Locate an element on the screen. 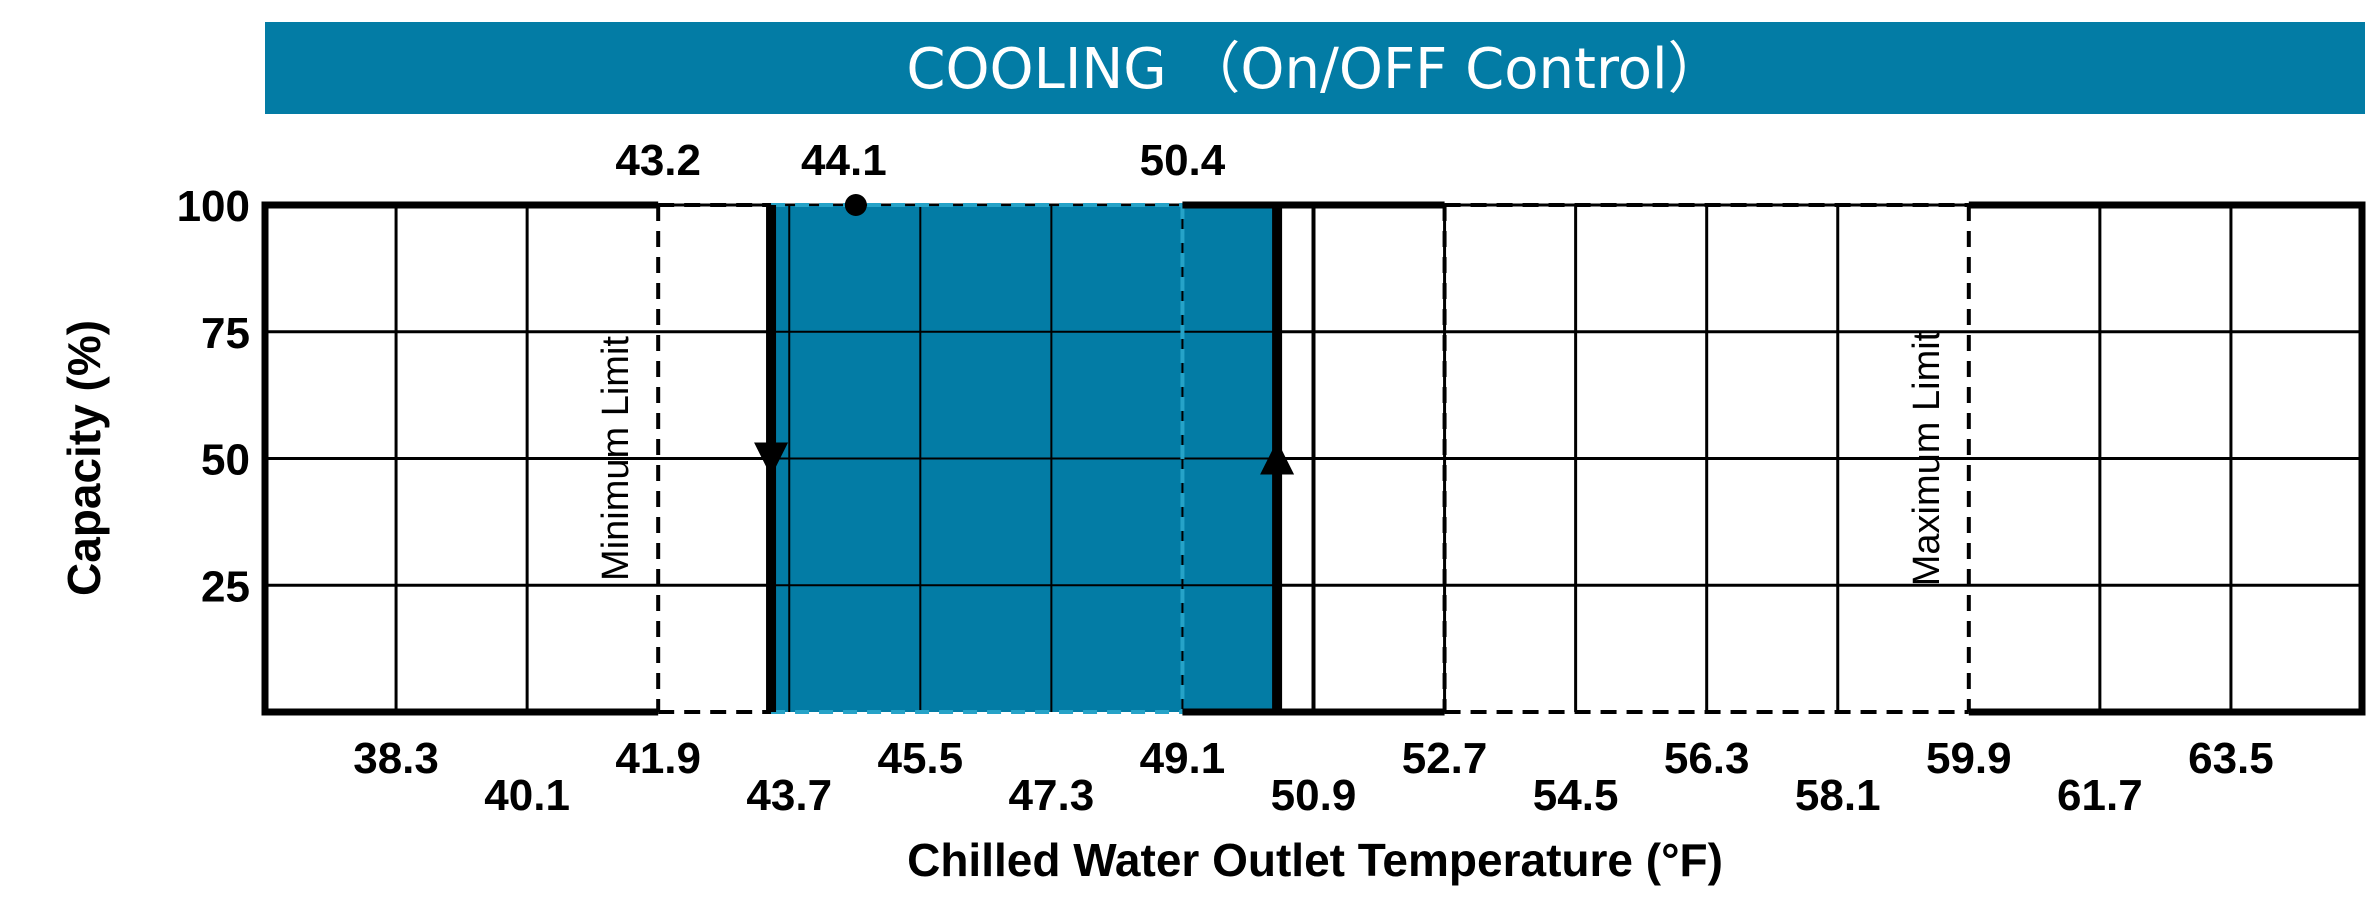 The image size is (2376, 897). y-tick-label: 50 is located at coordinates (225, 460).